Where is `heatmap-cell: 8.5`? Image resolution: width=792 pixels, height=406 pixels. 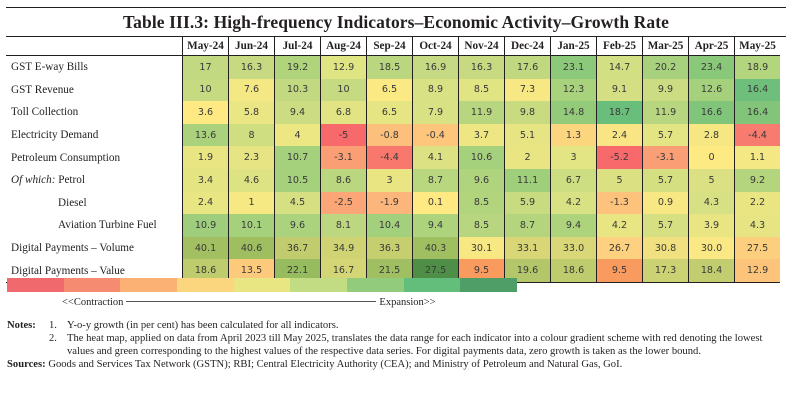
heatmap-cell: 8.5 is located at coordinates (481, 203).